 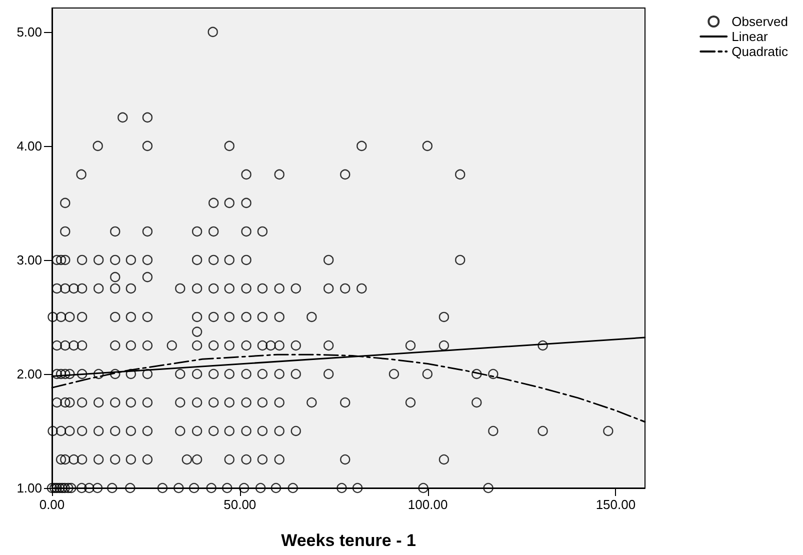 I want to click on y-tick-label: 1.00, so click(x=29, y=488).